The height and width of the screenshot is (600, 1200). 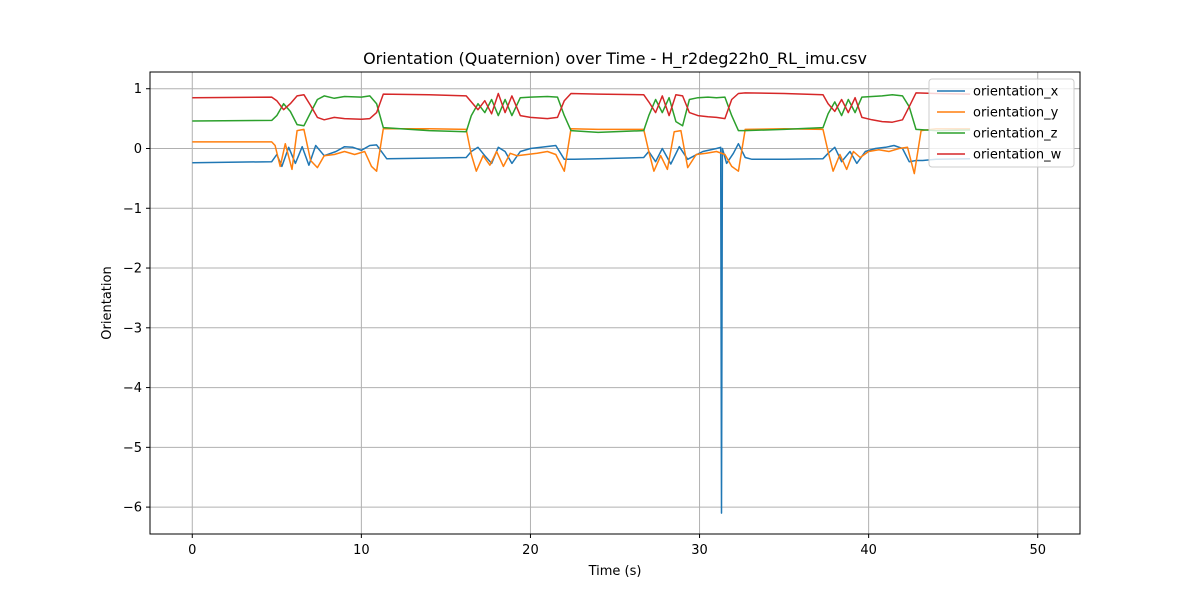 I want to click on y-tick-label: −1, so click(x=132, y=209).